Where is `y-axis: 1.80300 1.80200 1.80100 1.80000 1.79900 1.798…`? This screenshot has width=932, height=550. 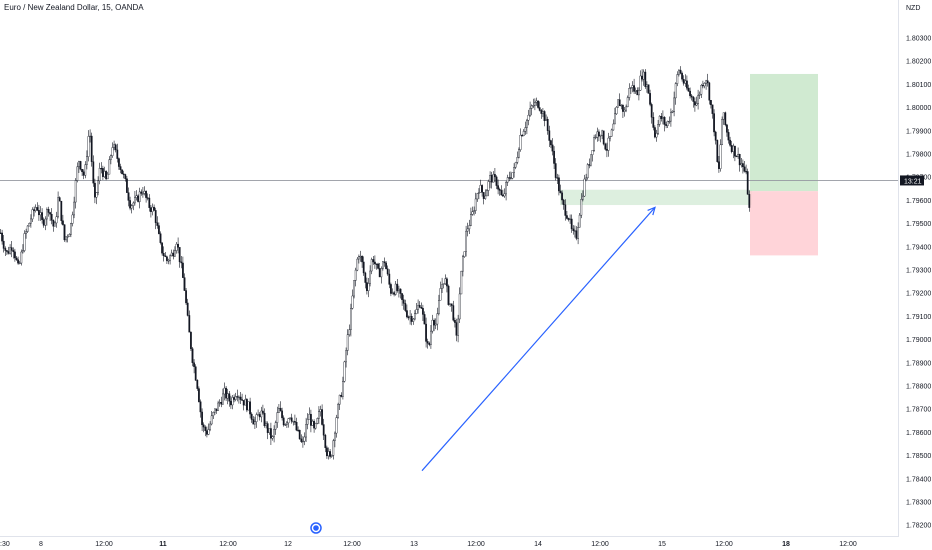 y-axis: 1.80300 1.80200 1.80100 1.80000 1.79900 1.798… is located at coordinates (918, 283).